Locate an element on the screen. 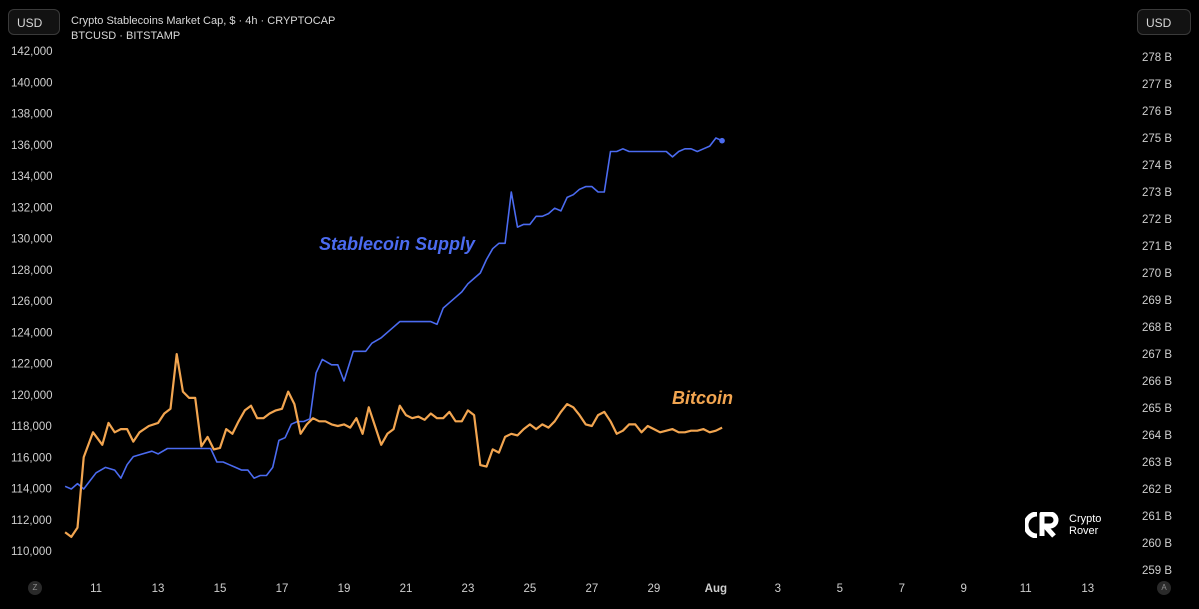 This screenshot has height=609, width=1199. left-axis-tick-label: 126,000 is located at coordinates (32, 302).